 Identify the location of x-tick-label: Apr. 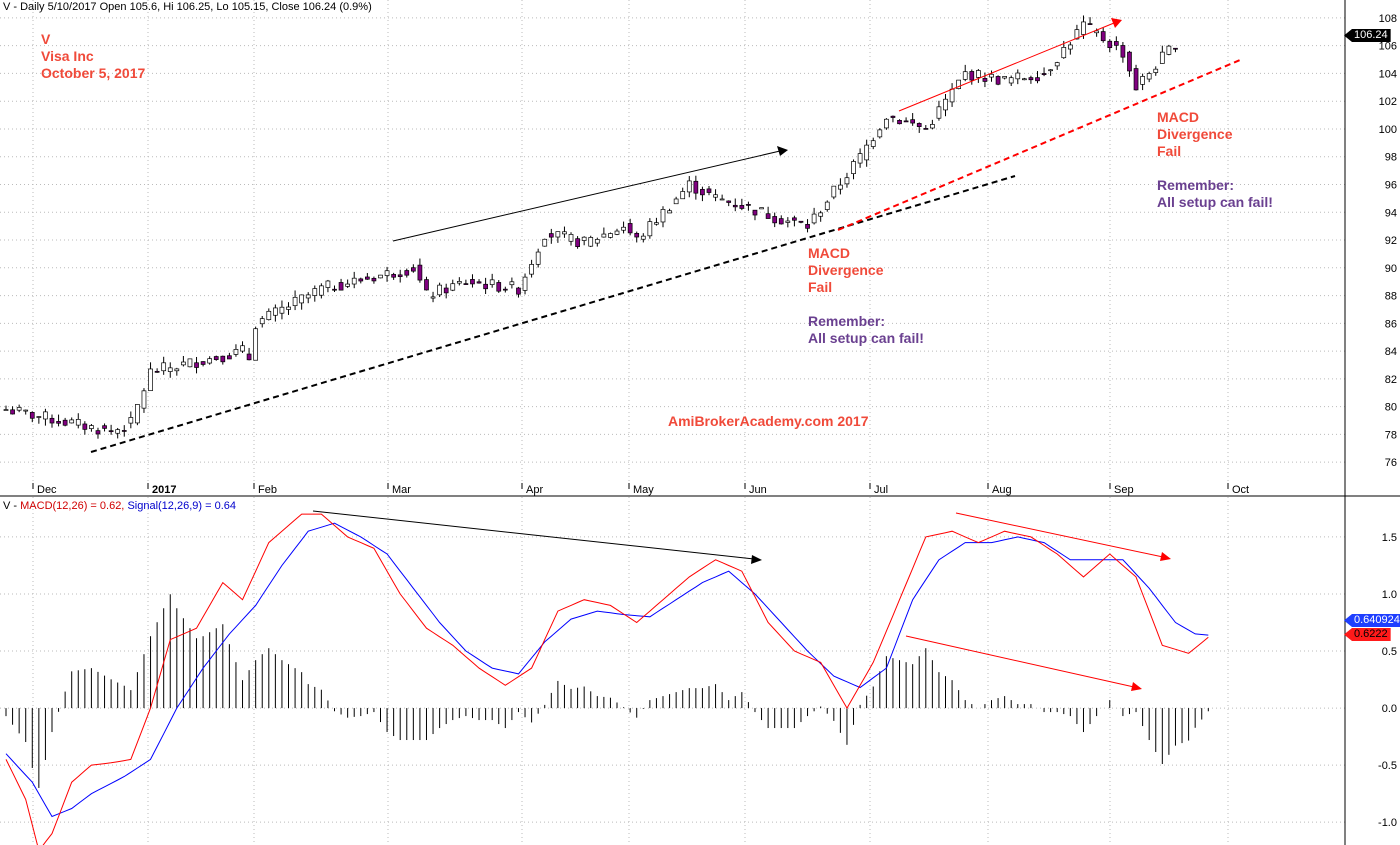
(534, 490).